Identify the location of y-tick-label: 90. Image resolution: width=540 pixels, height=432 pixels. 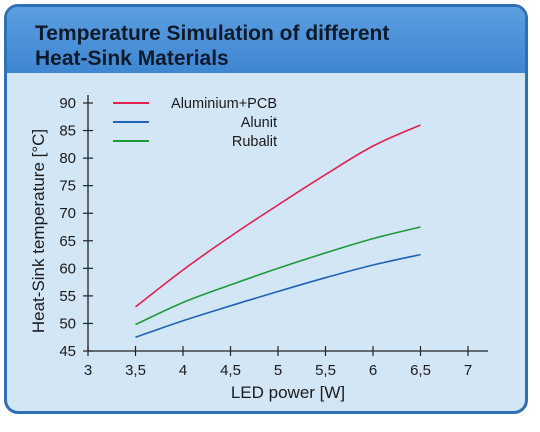
(67, 103).